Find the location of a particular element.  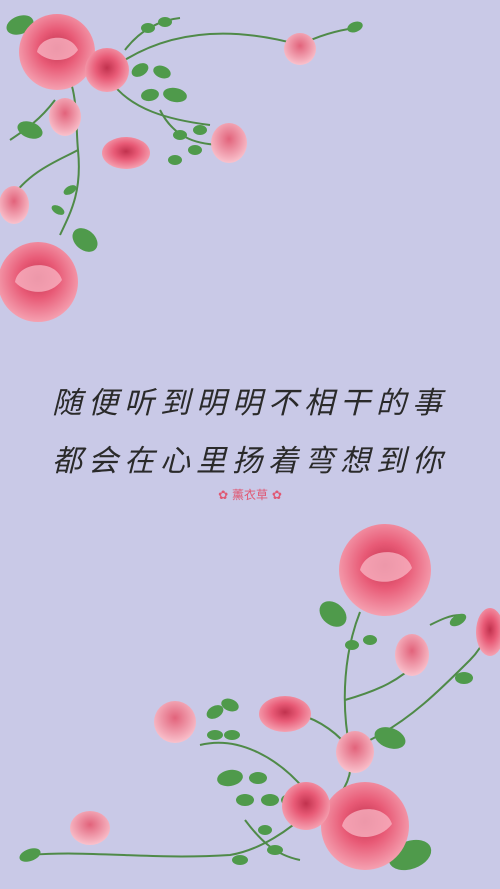

signature: ✿ 薰衣草 ✿ is located at coordinates (250, 494).